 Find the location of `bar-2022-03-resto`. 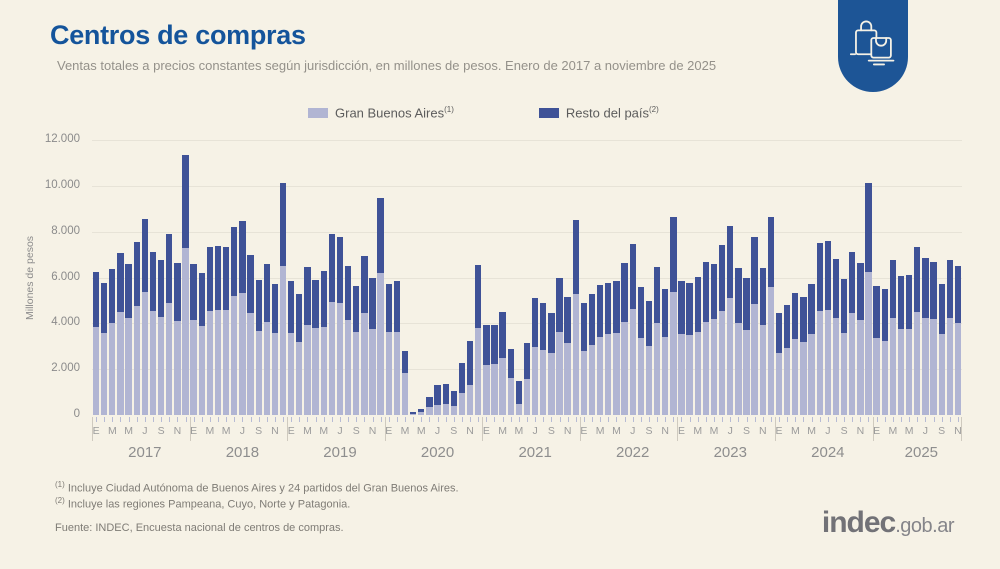

bar-2022-03-resto is located at coordinates (600, 310).